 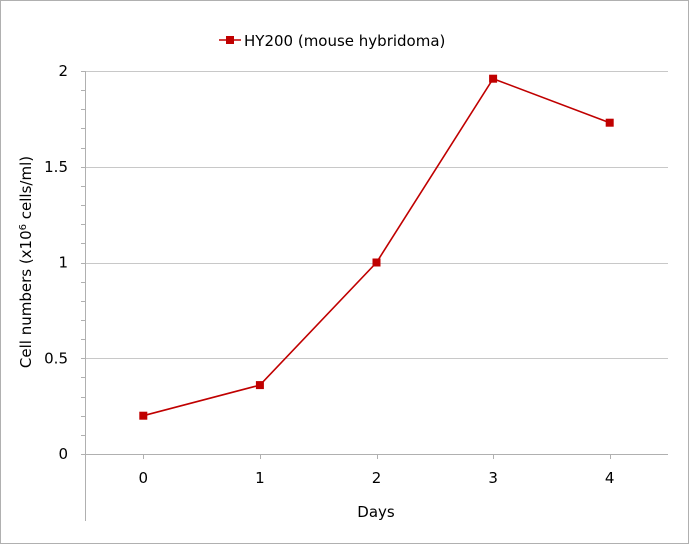 I want to click on y-tick-label-1: 0.5, so click(x=56, y=358).